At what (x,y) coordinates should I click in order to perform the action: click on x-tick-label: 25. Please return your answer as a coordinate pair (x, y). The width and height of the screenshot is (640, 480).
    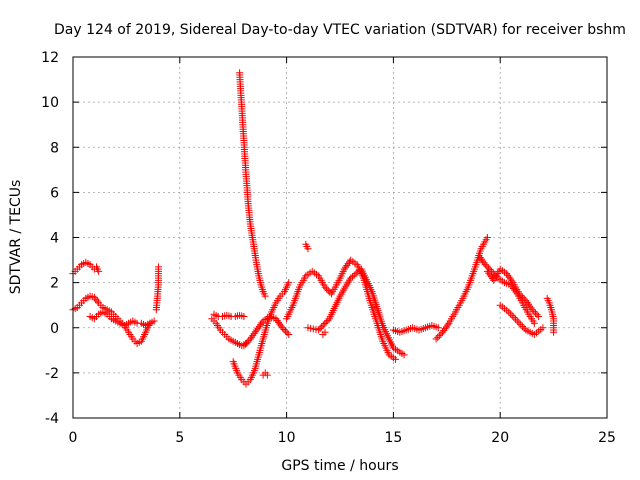
    Looking at the image, I should click on (607, 438).